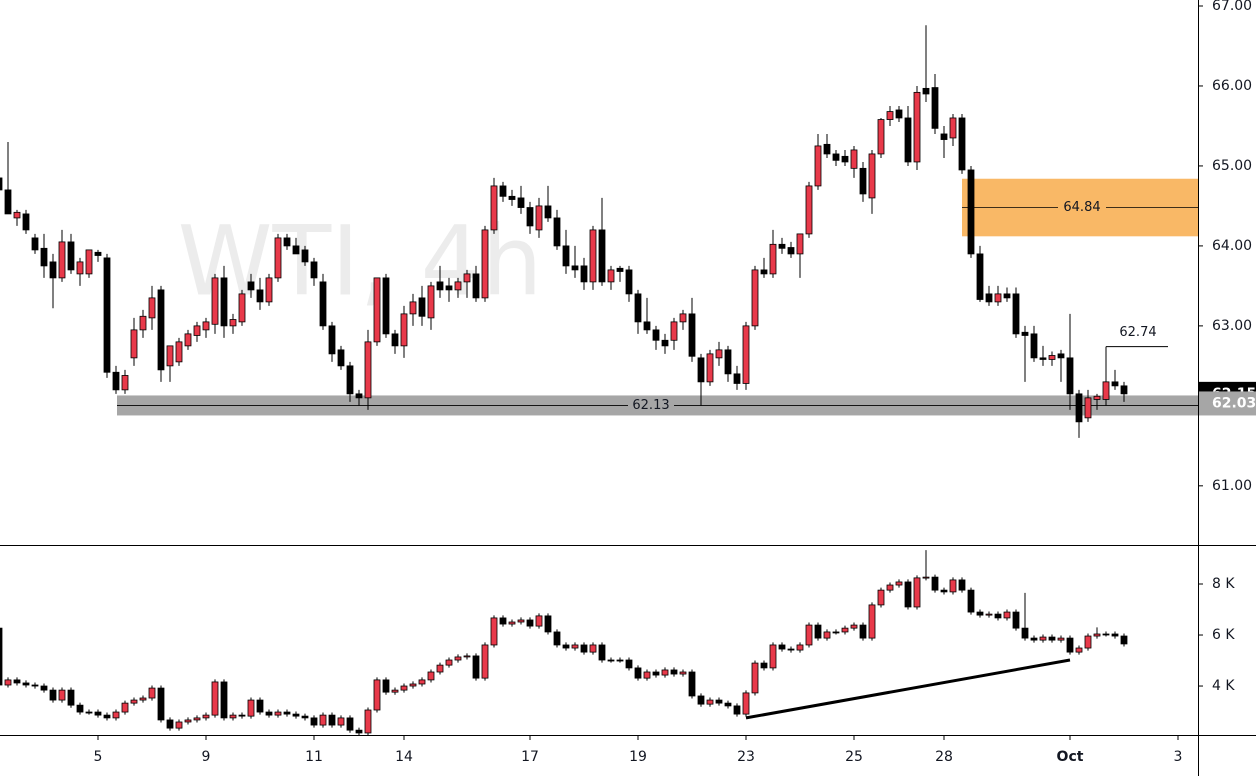 The image size is (1256, 776). I want to click on x-tick-label: 17, so click(530, 757).